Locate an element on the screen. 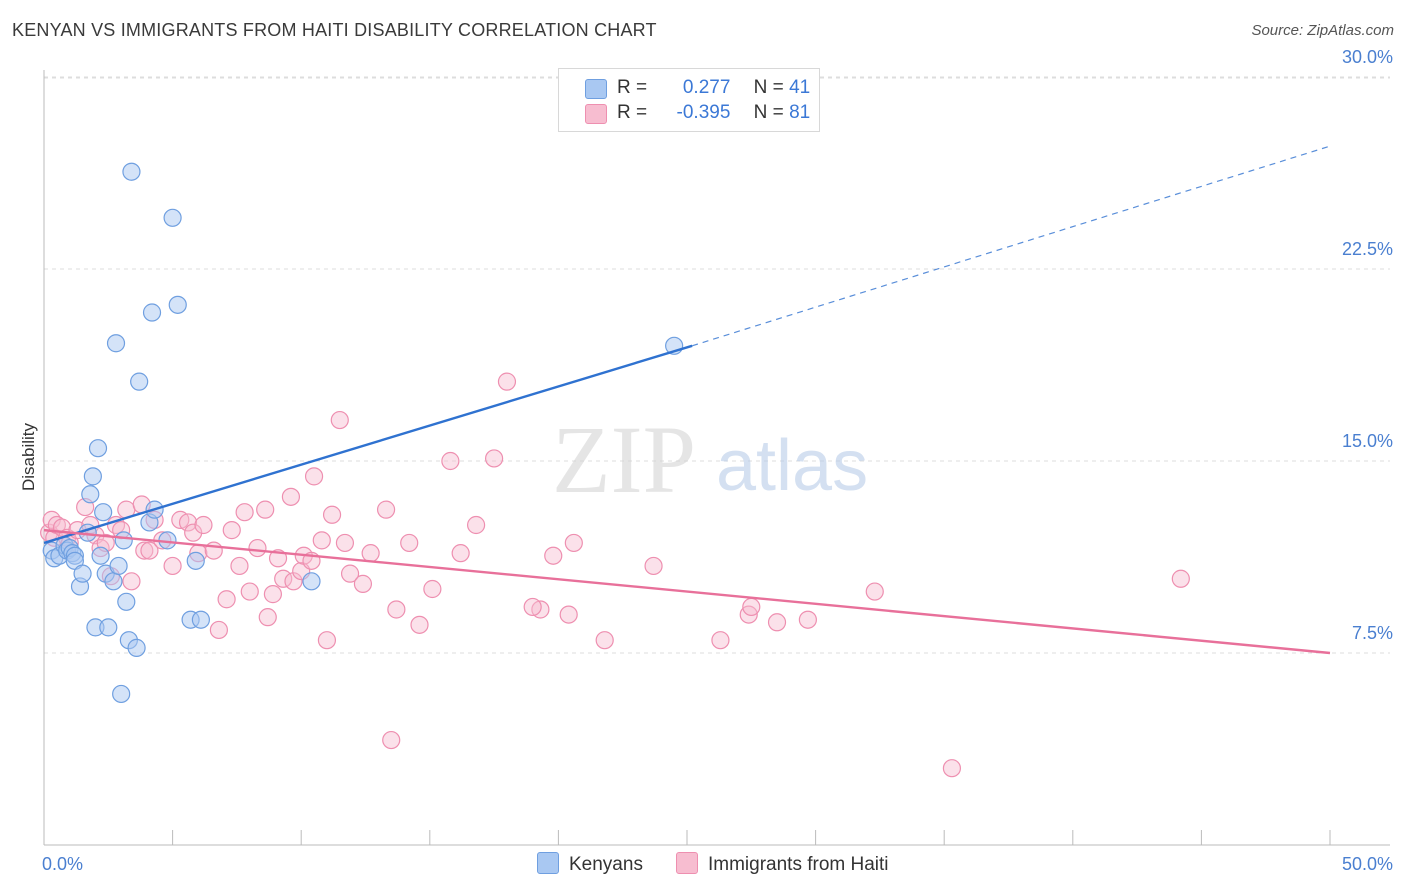  y-tick-label: 7.5% is located at coordinates (1372, 633).